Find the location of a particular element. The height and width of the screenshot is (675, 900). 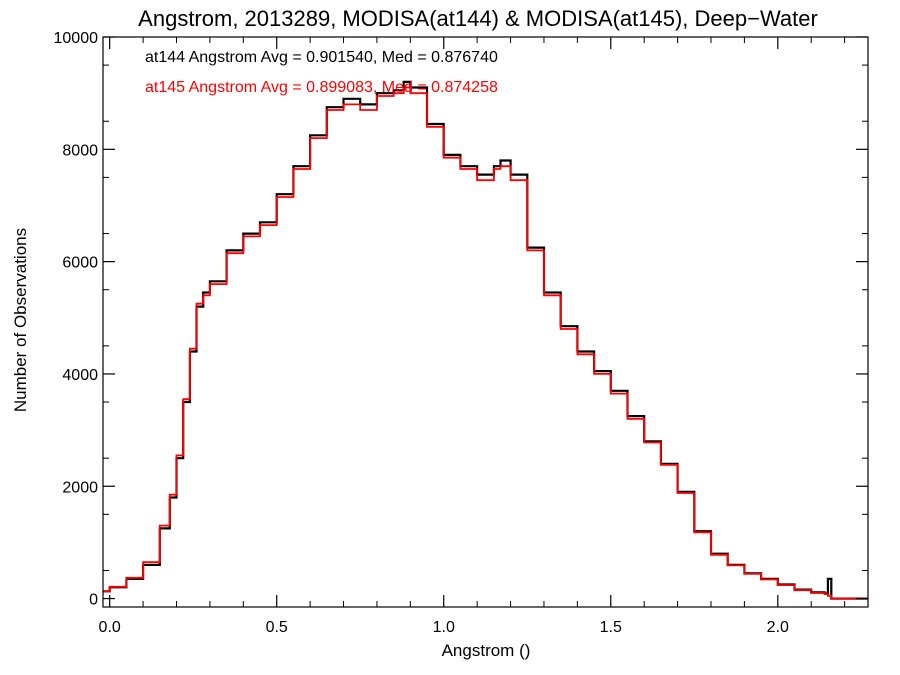

y-tick-label: 0 is located at coordinates (93, 600).